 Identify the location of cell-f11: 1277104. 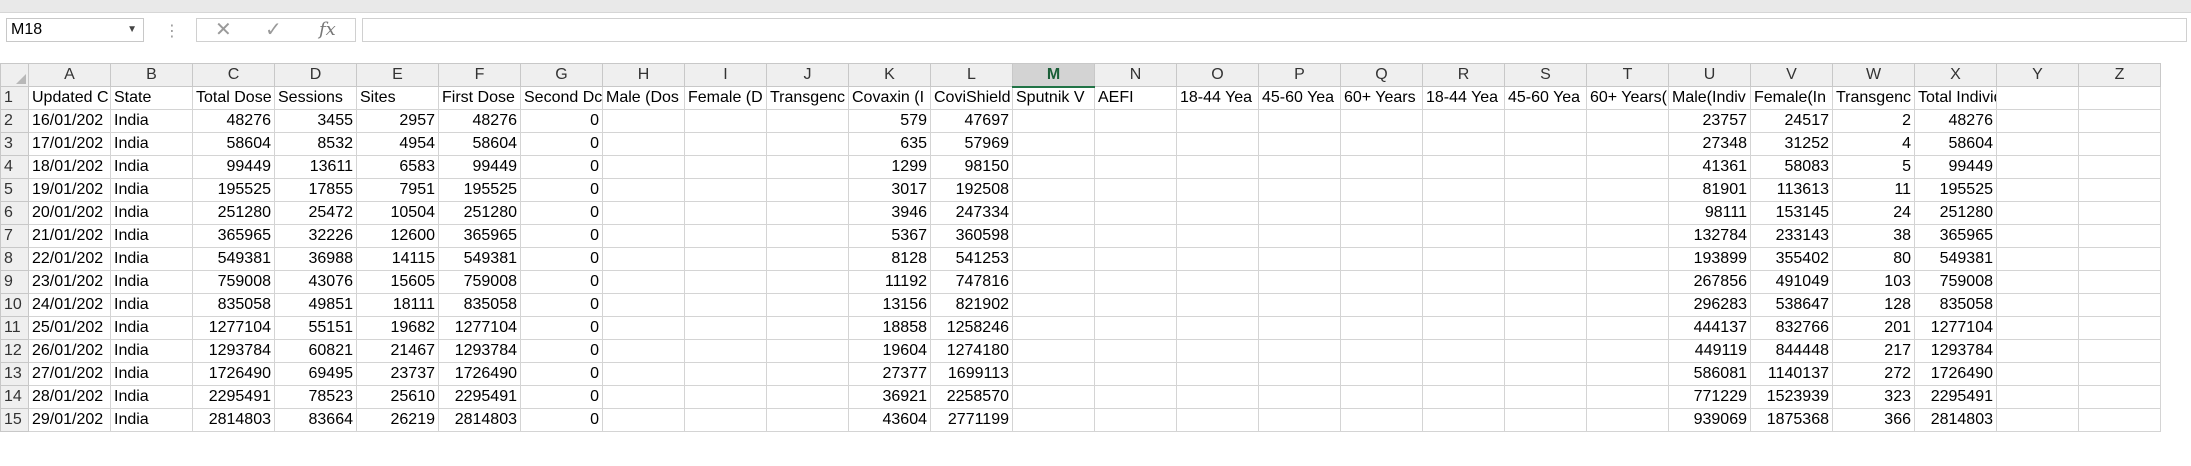
(479, 328).